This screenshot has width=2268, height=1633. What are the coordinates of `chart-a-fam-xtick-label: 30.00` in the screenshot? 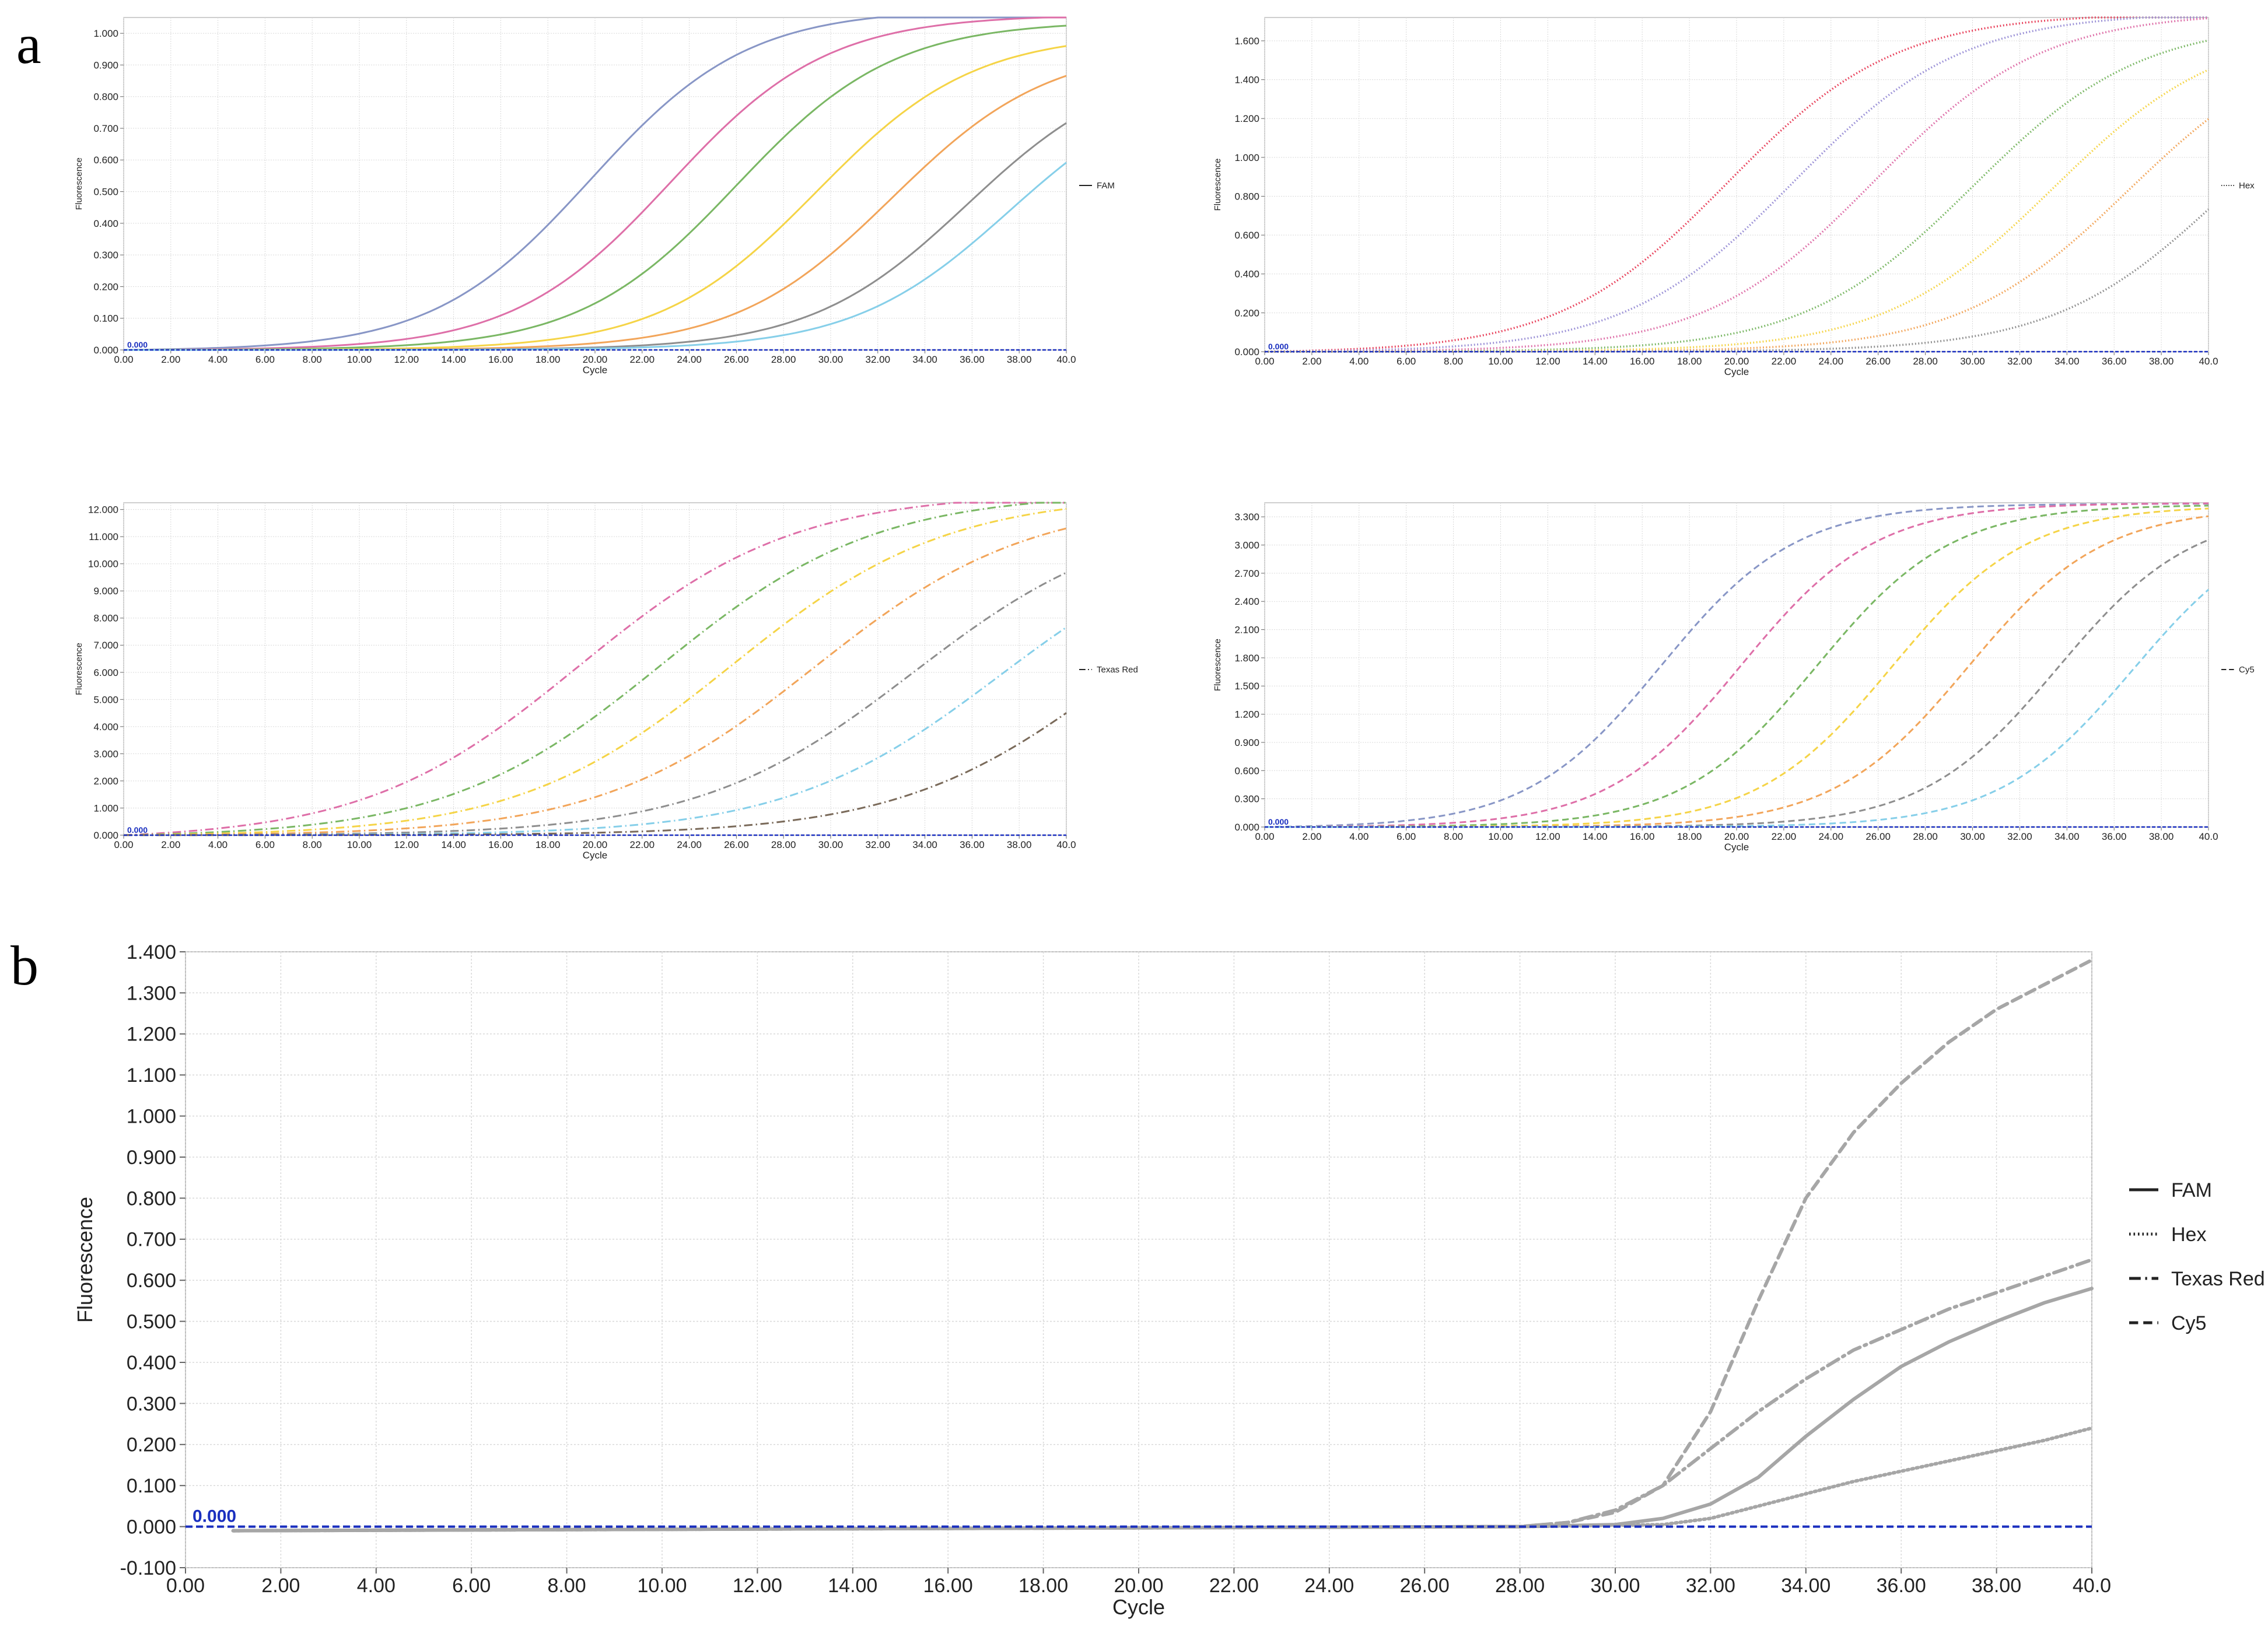 It's located at (831, 359).